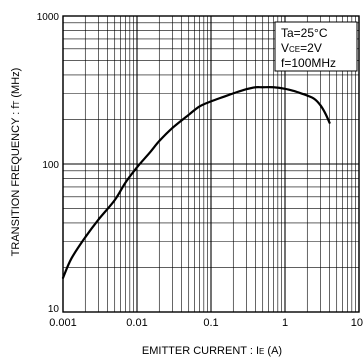 Image resolution: width=364 pixels, height=361 pixels. What do you see at coordinates (308, 63) in the screenshot?
I see `legend-line-3: f=100MHz` at bounding box center [308, 63].